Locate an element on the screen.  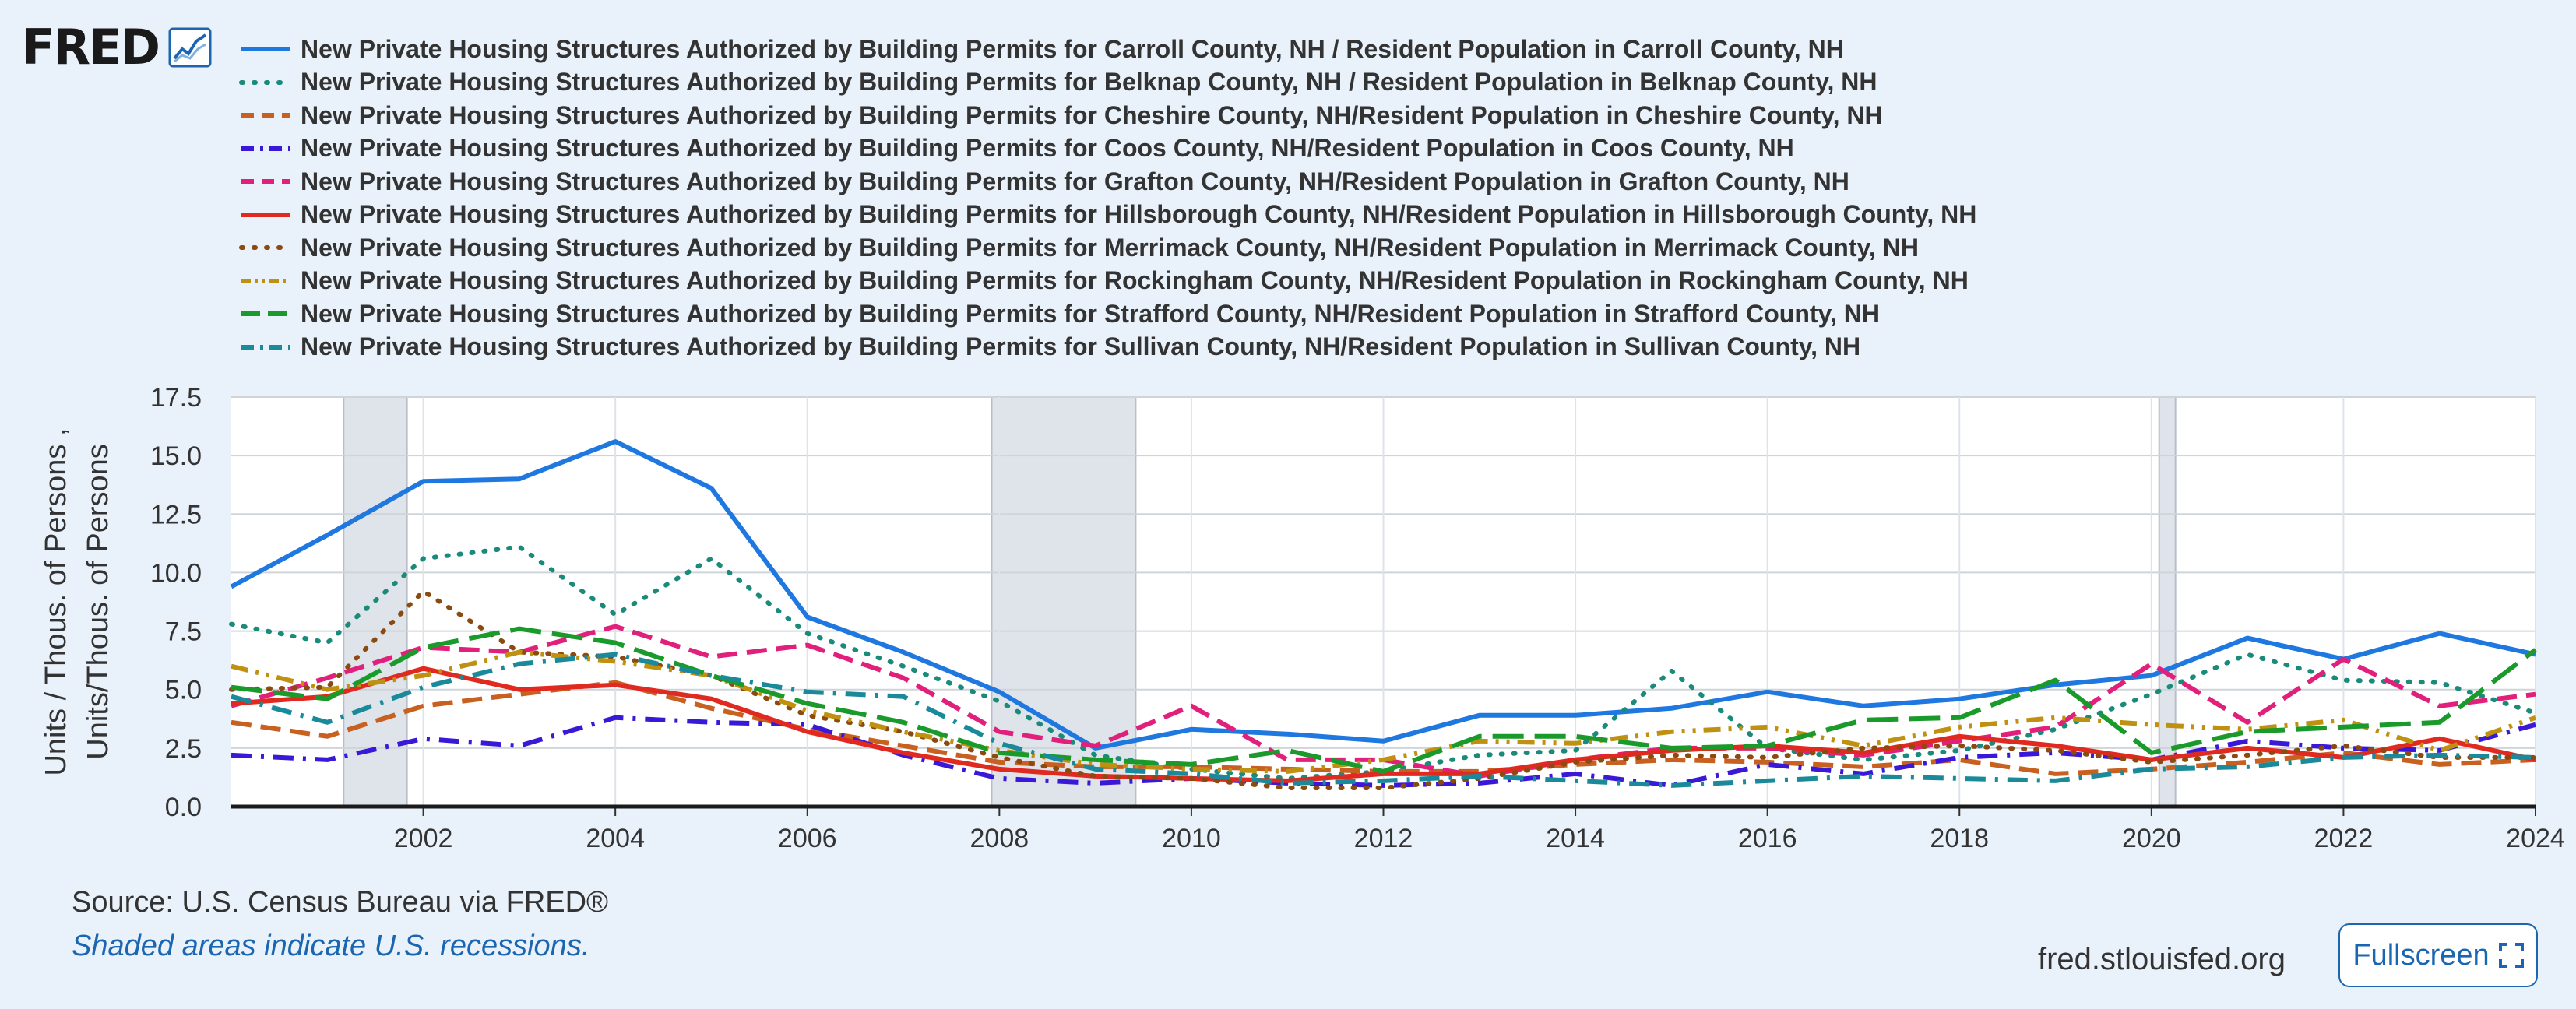
recession-band is located at coordinates (2167, 601).